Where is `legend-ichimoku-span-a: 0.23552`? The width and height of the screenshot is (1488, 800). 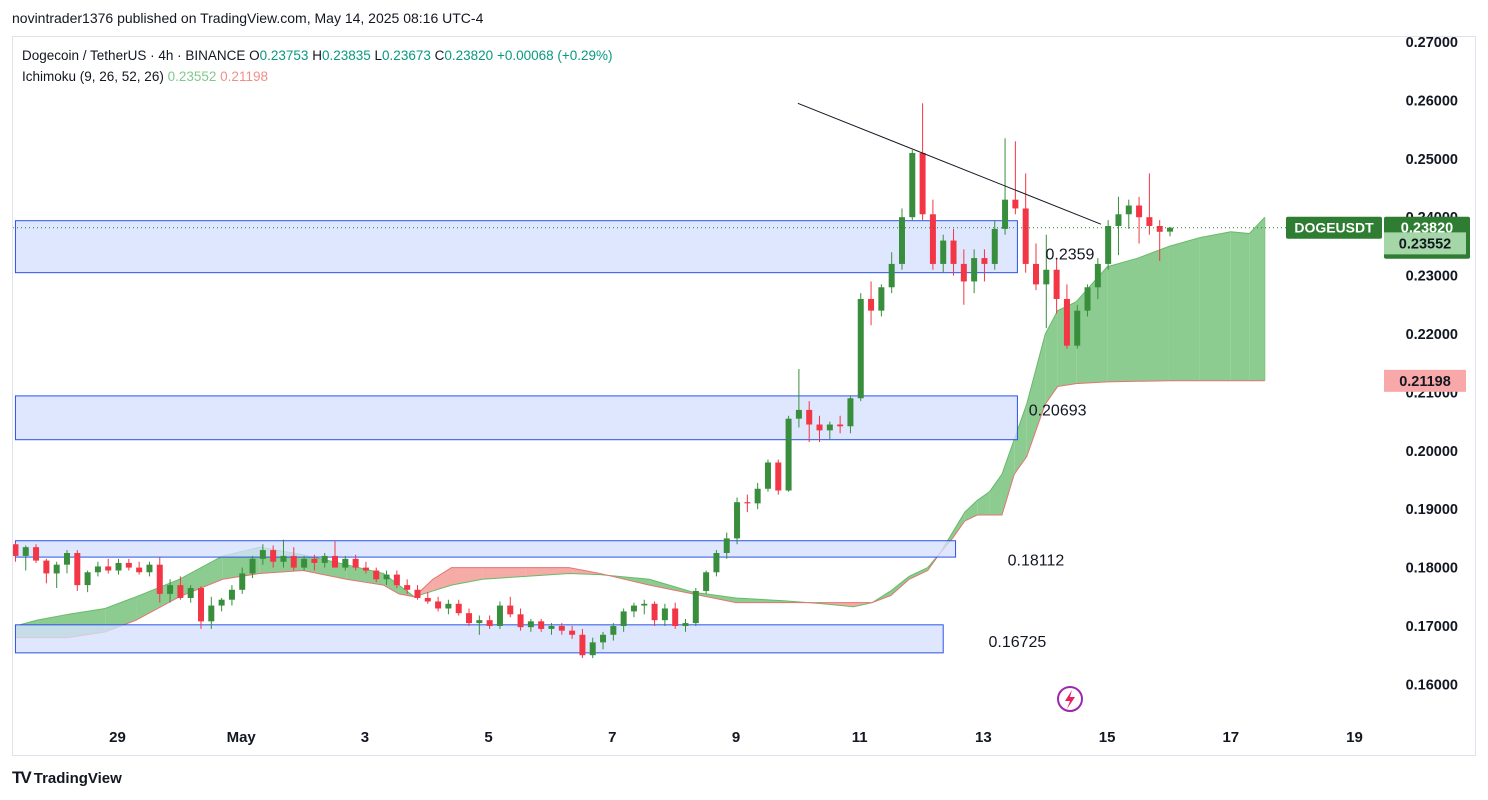
legend-ichimoku-span-a: 0.23552 is located at coordinates (192, 76).